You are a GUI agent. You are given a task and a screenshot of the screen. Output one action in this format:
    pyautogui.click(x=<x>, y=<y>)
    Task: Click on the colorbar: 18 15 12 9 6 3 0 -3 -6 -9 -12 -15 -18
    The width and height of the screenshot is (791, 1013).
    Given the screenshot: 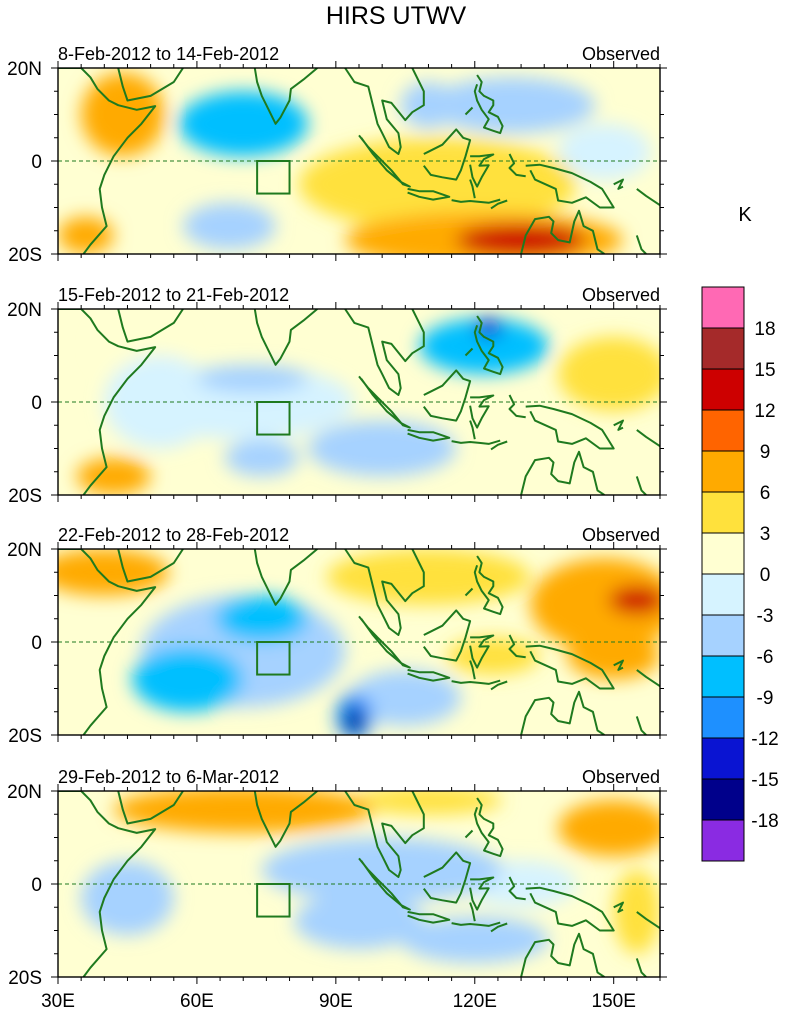 What is the action you would take?
    pyautogui.click(x=740, y=574)
    